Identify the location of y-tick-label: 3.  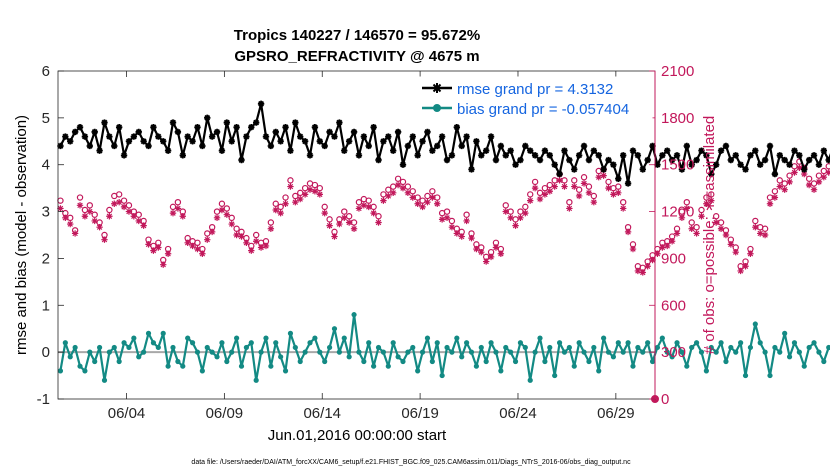
(46, 212).